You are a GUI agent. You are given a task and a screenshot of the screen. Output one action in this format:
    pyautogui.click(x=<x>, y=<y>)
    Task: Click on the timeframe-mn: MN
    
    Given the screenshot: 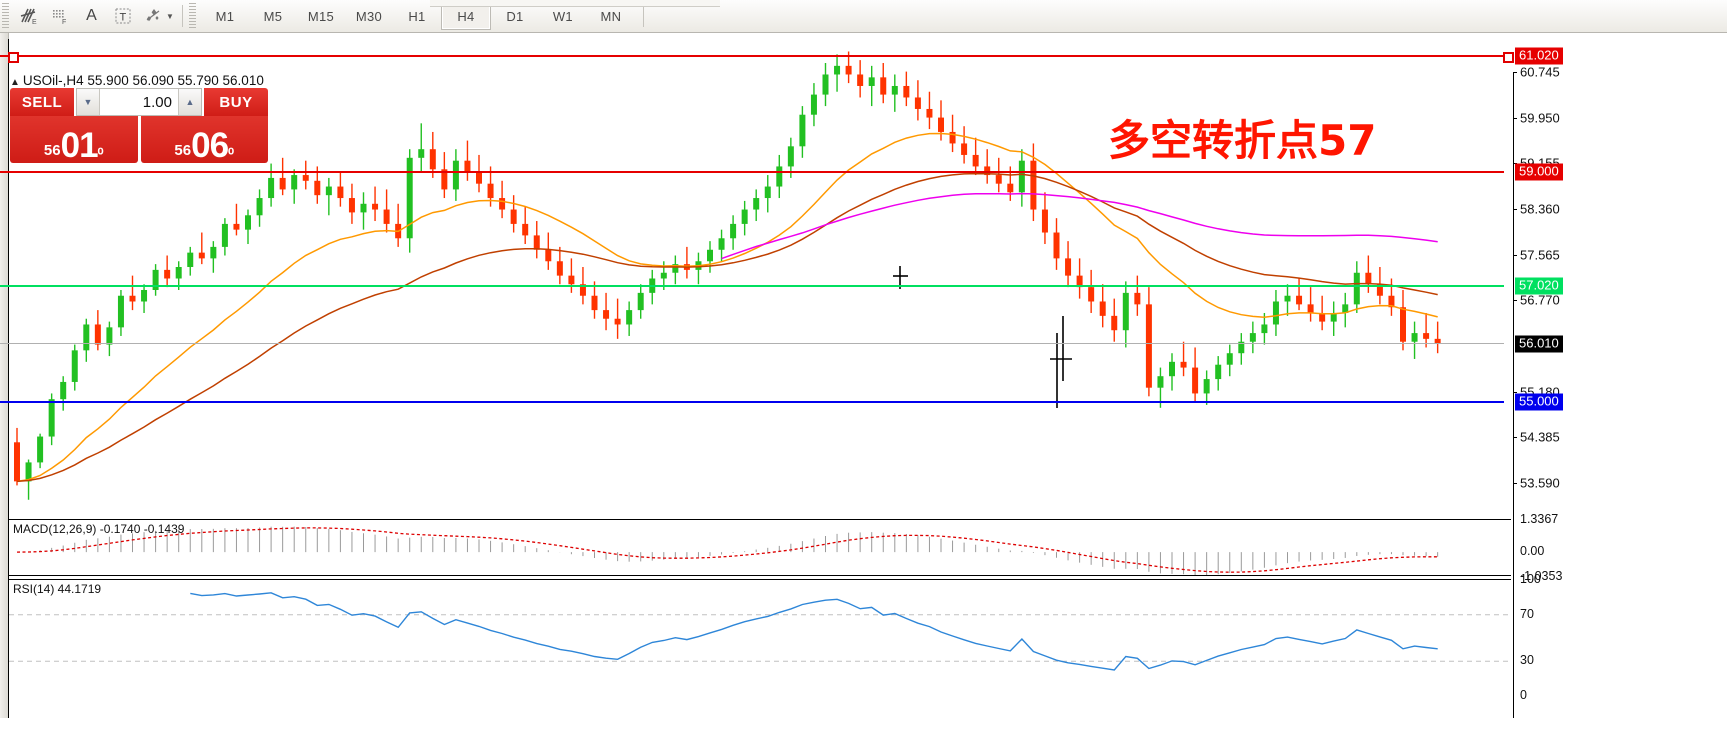 What is the action you would take?
    pyautogui.click(x=611, y=16)
    